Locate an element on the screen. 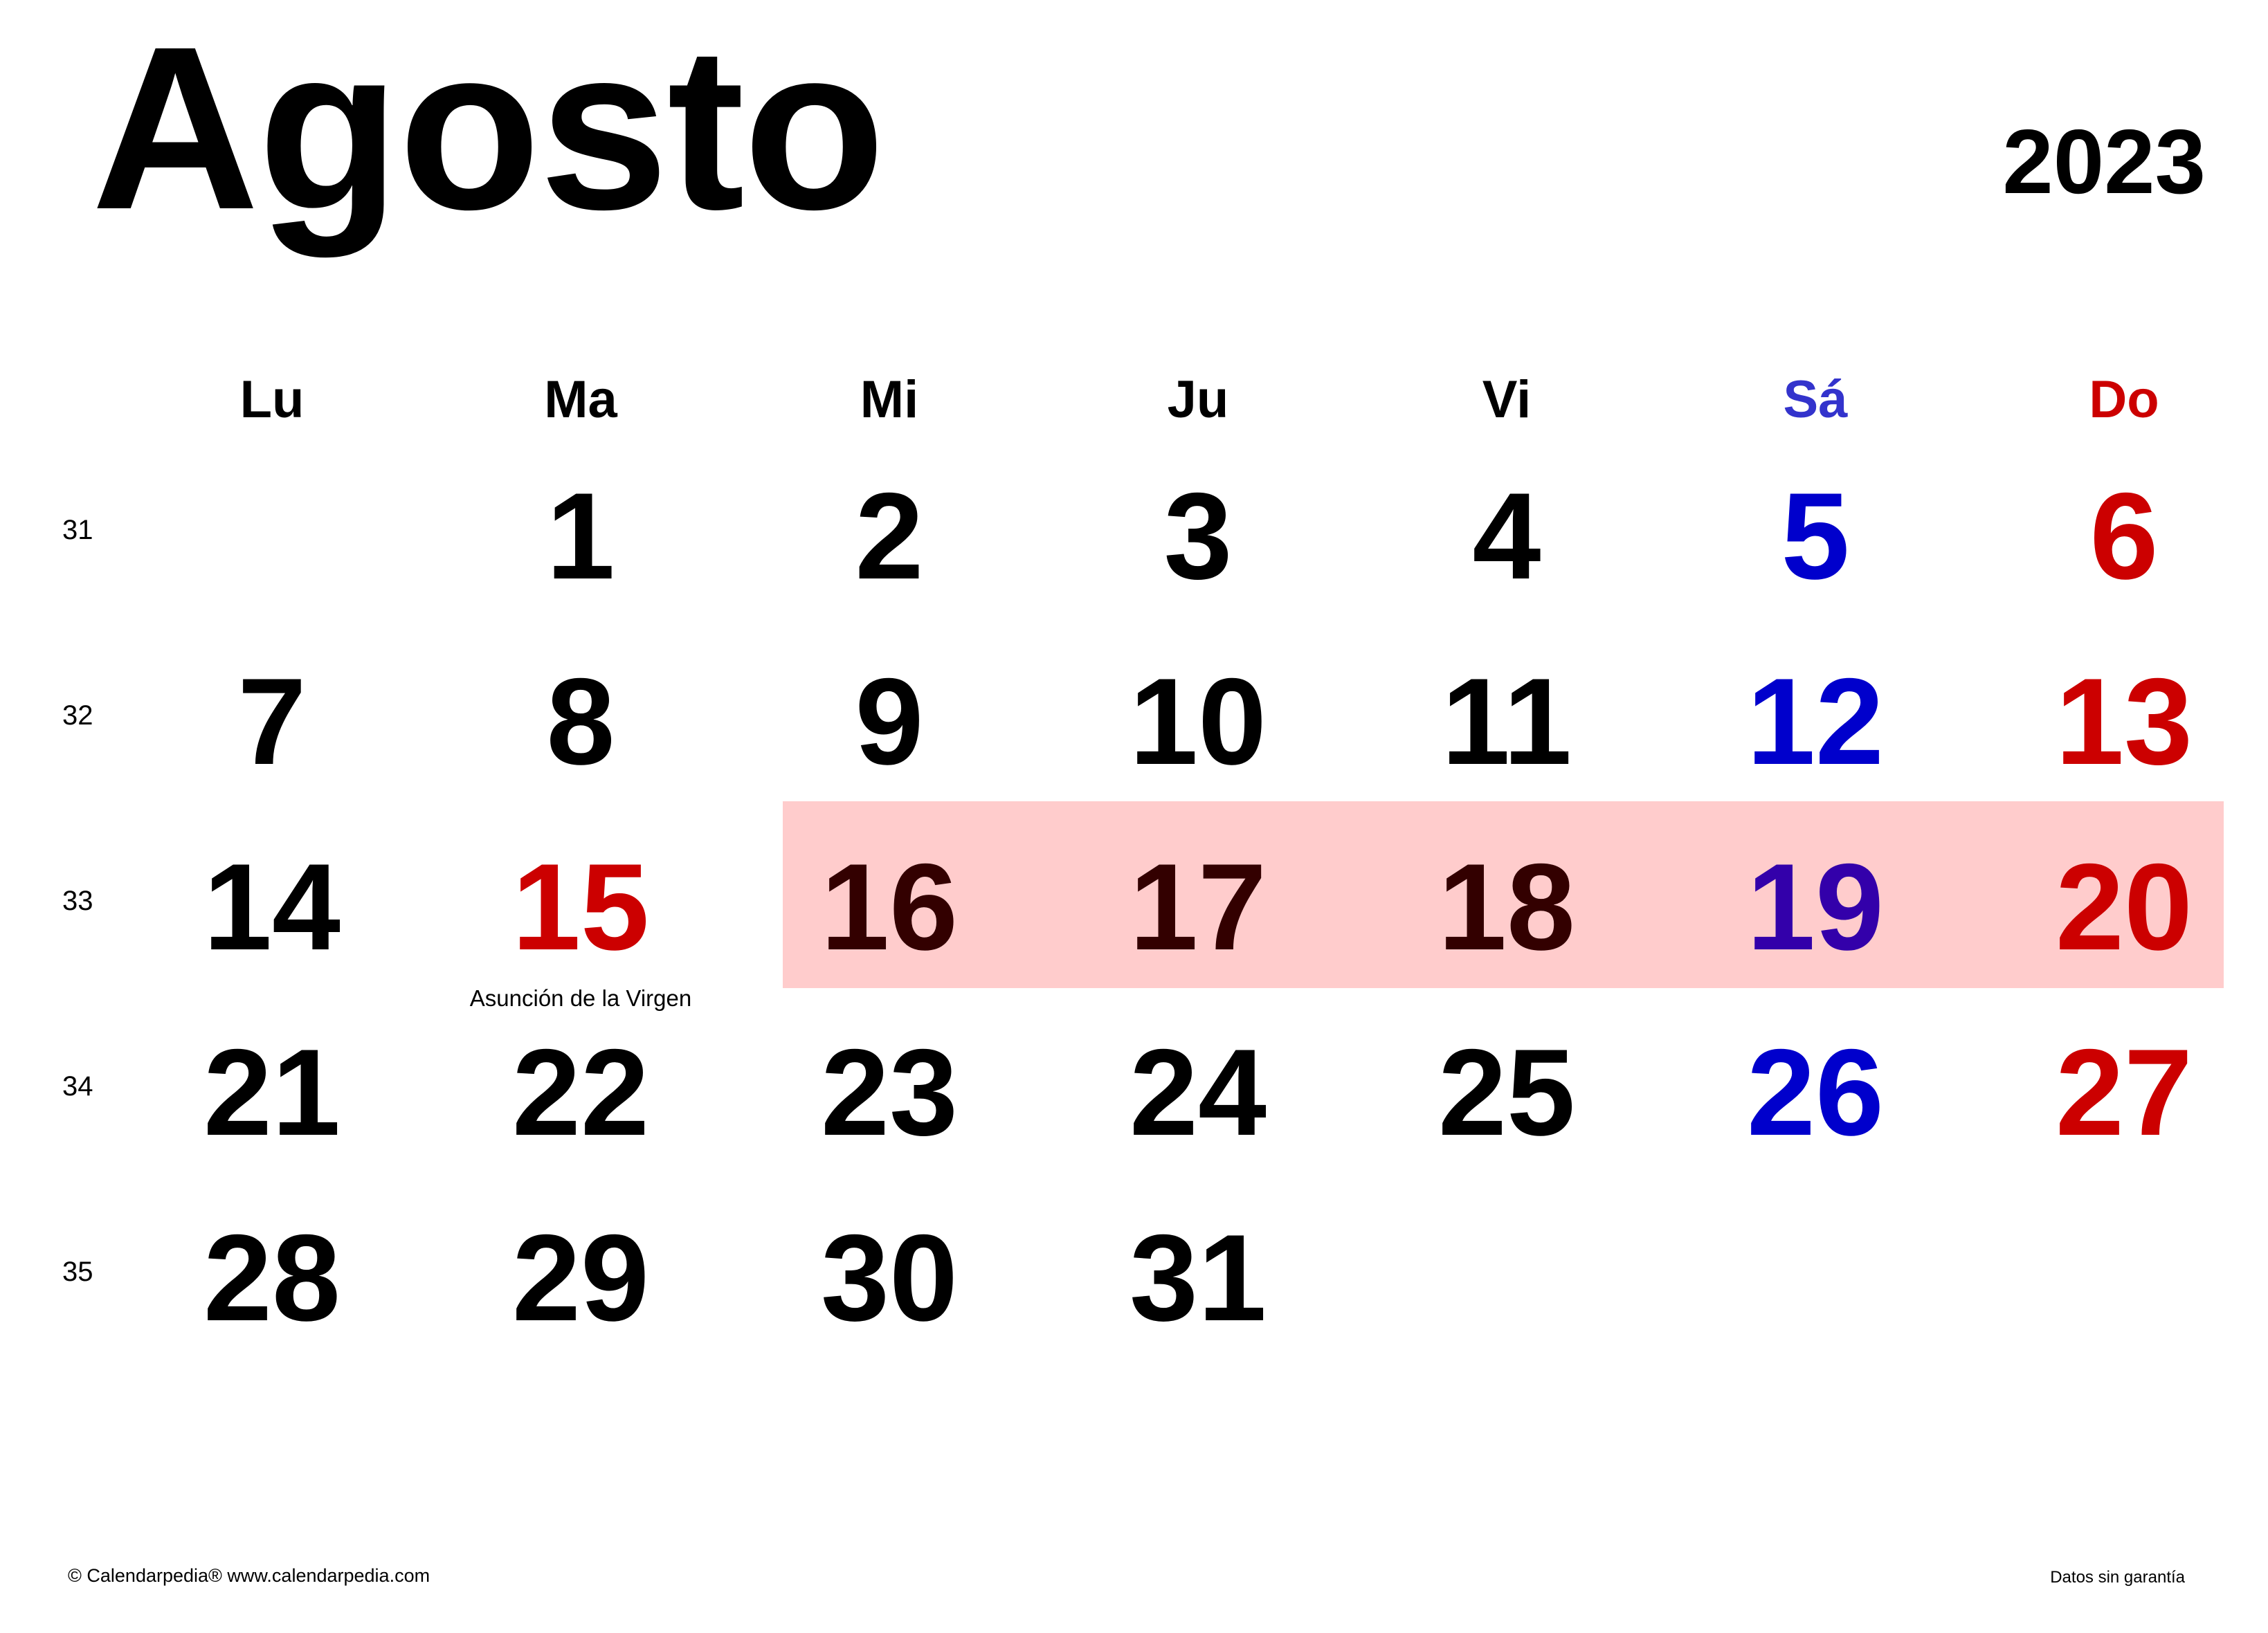 This screenshot has width=2268, height=1633. day-number: 15 is located at coordinates (581, 907).